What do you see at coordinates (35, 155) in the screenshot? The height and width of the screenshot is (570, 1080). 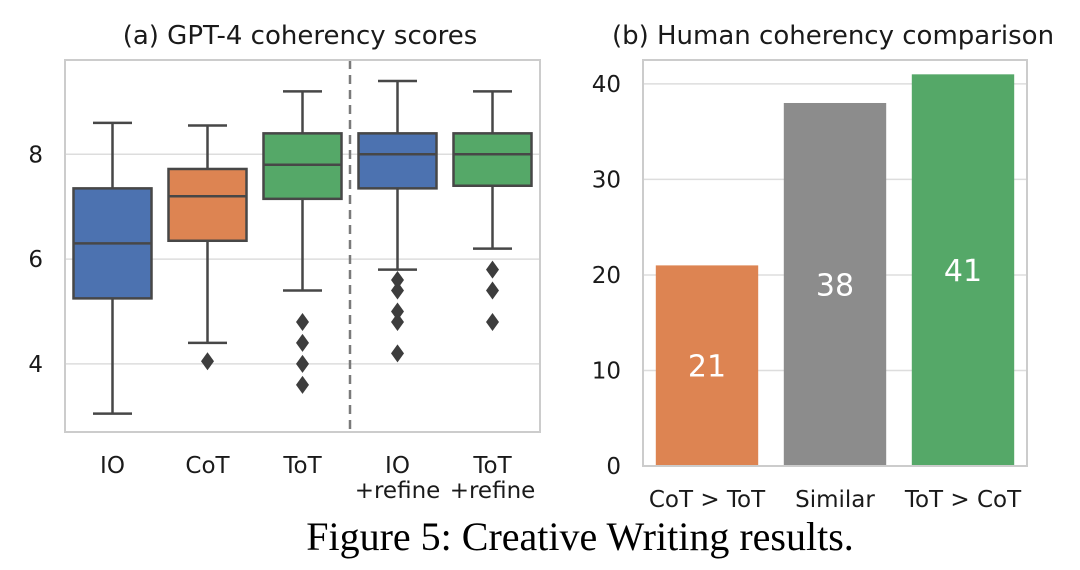 I see `panel-a-y-tick-label: 8` at bounding box center [35, 155].